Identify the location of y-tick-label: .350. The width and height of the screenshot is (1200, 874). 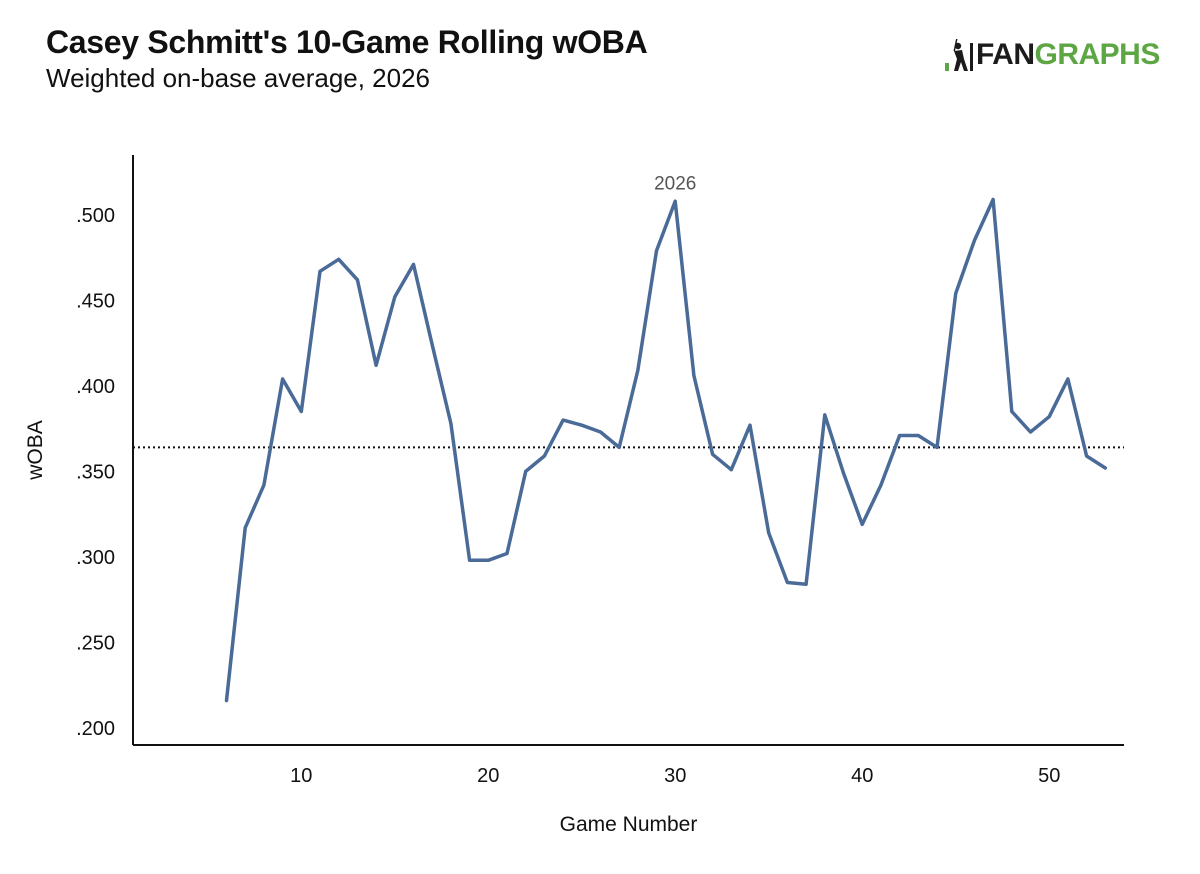
(95, 472).